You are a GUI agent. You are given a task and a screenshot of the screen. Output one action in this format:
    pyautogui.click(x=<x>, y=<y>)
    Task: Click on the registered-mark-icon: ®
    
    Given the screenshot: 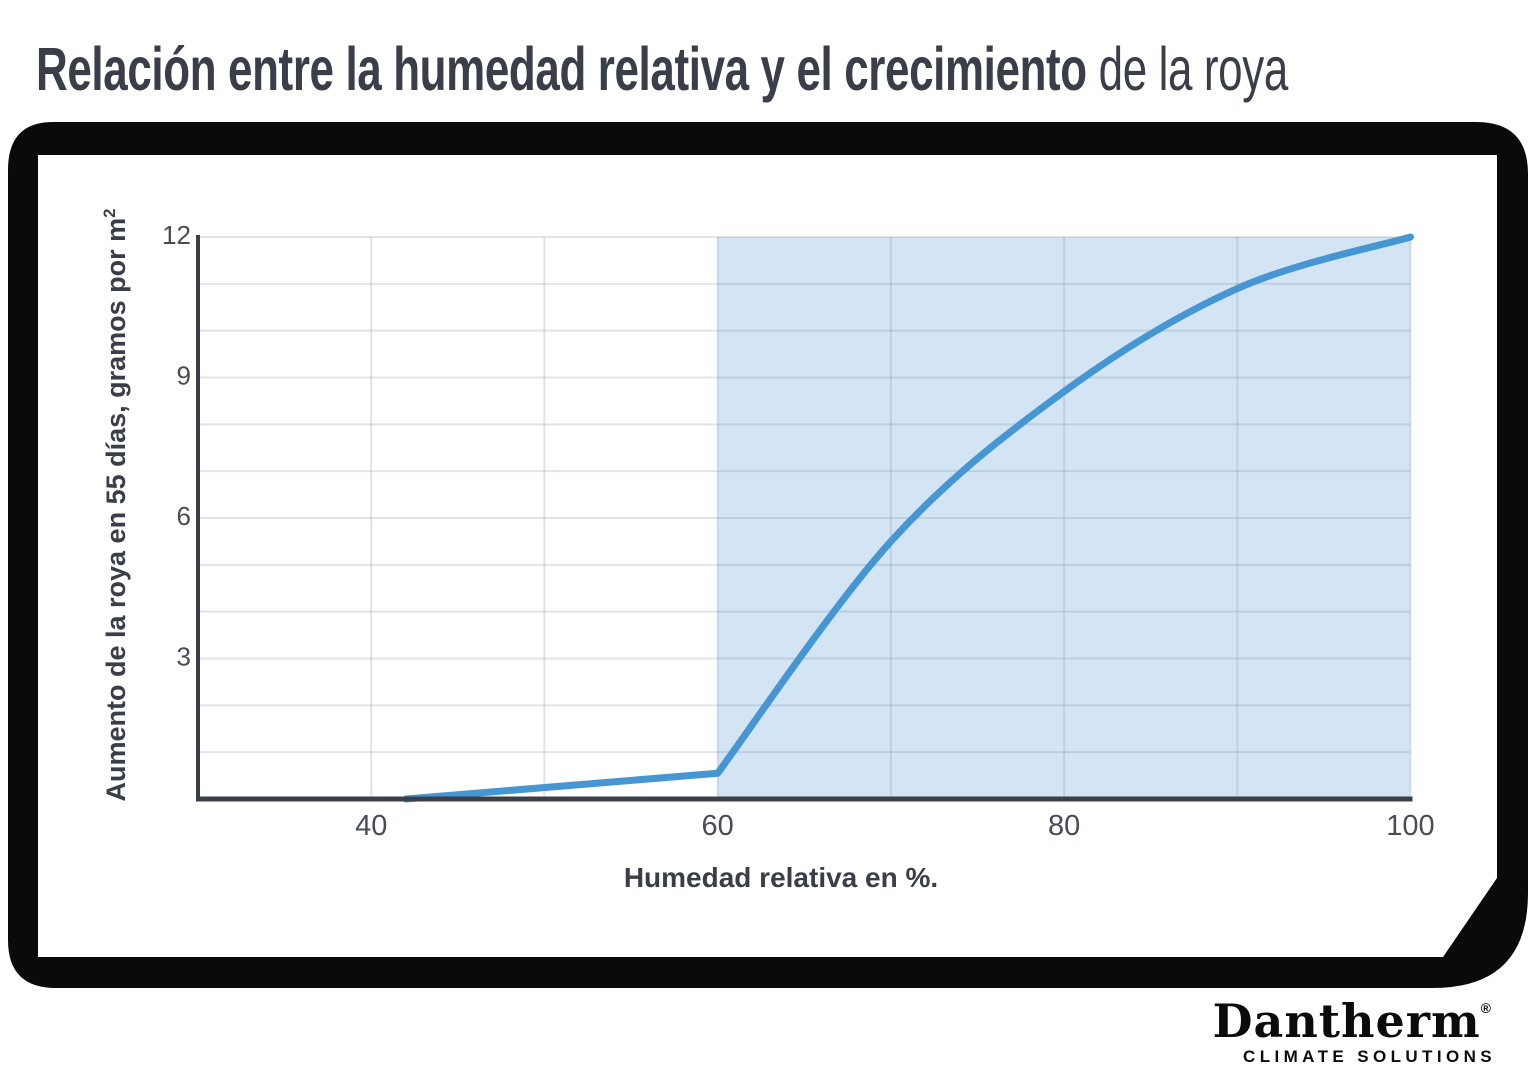 What is the action you would take?
    pyautogui.click(x=1486, y=1008)
    